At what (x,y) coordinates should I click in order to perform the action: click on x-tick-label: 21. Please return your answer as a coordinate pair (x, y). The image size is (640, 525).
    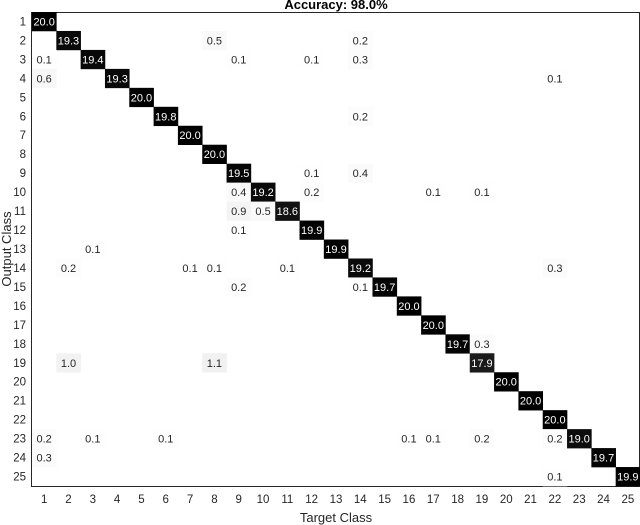
    Looking at the image, I should click on (530, 500).